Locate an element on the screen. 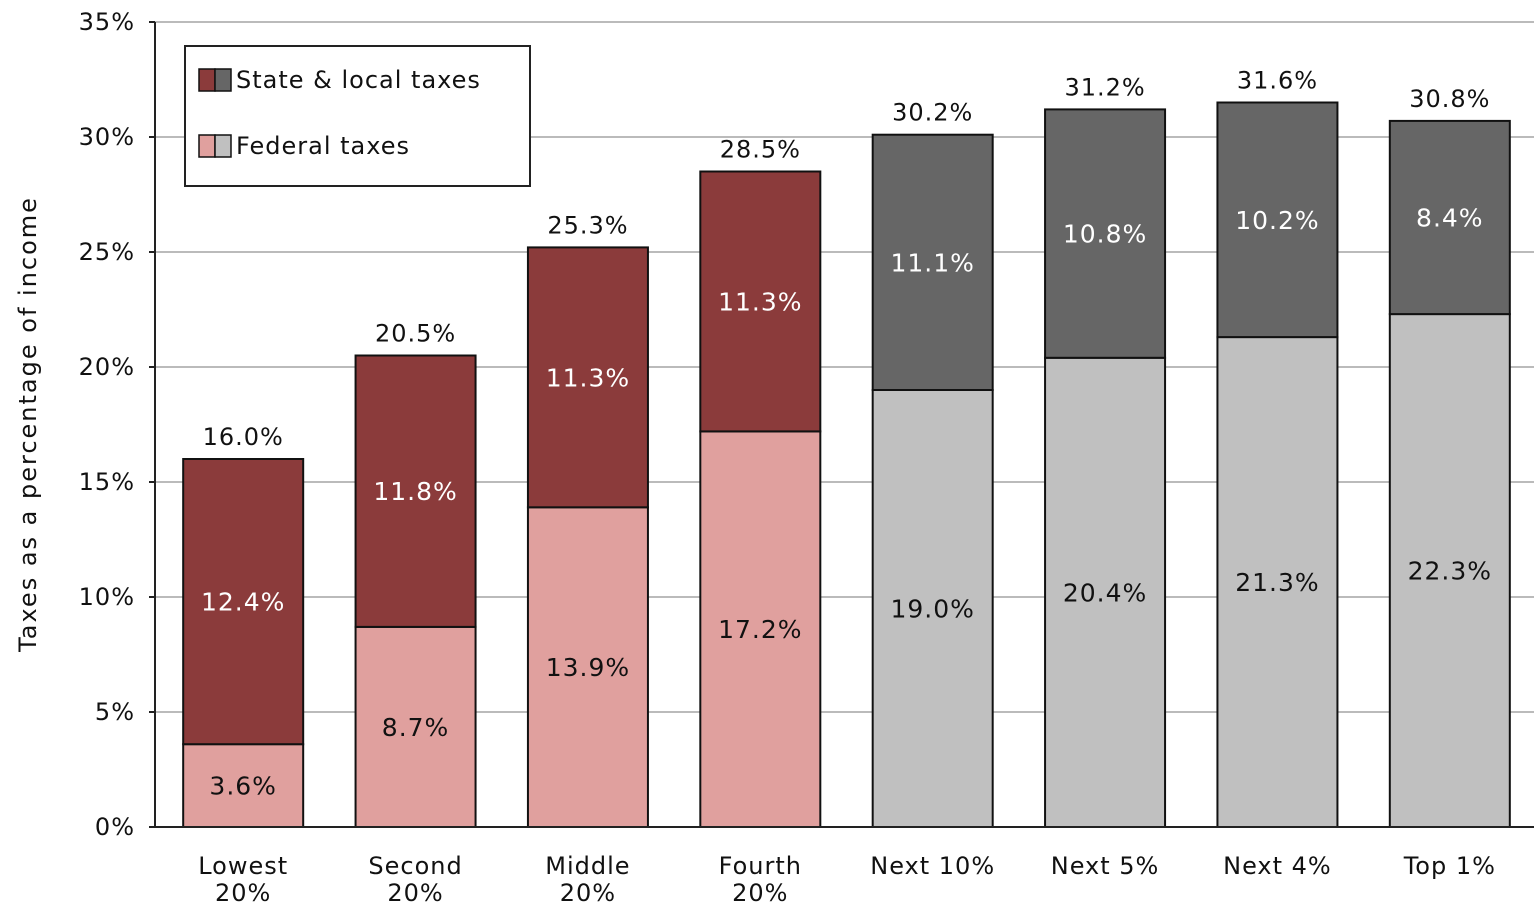  data-label-federal: 21.3% is located at coordinates (1277, 582).